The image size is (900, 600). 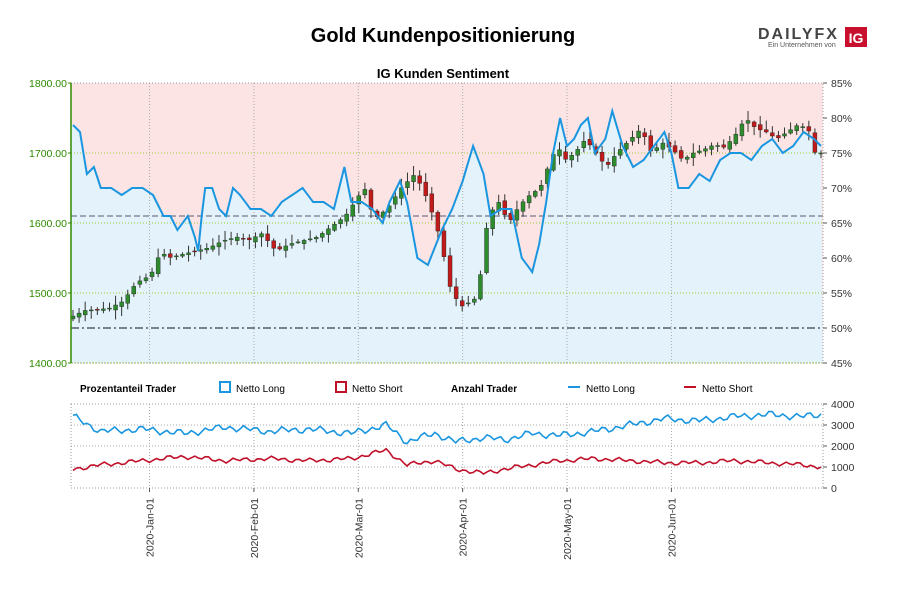 What do you see at coordinates (443, 73) in the screenshot?
I see `main-chart-title: IG Kunden Sentiment` at bounding box center [443, 73].